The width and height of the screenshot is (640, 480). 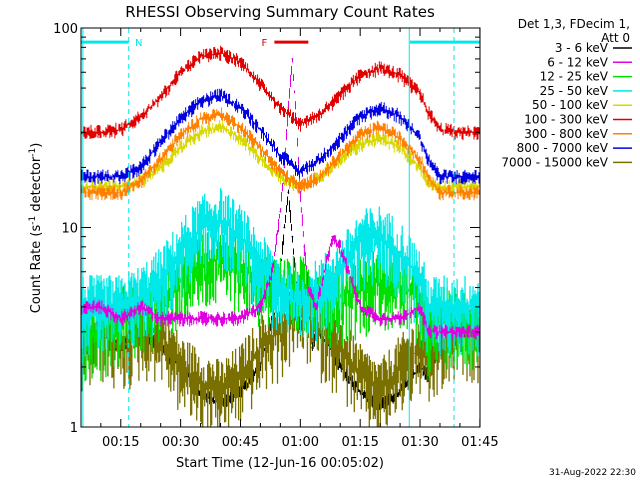 What do you see at coordinates (300, 442) in the screenshot?
I see `x-tick-label-3: 01:00` at bounding box center [300, 442].